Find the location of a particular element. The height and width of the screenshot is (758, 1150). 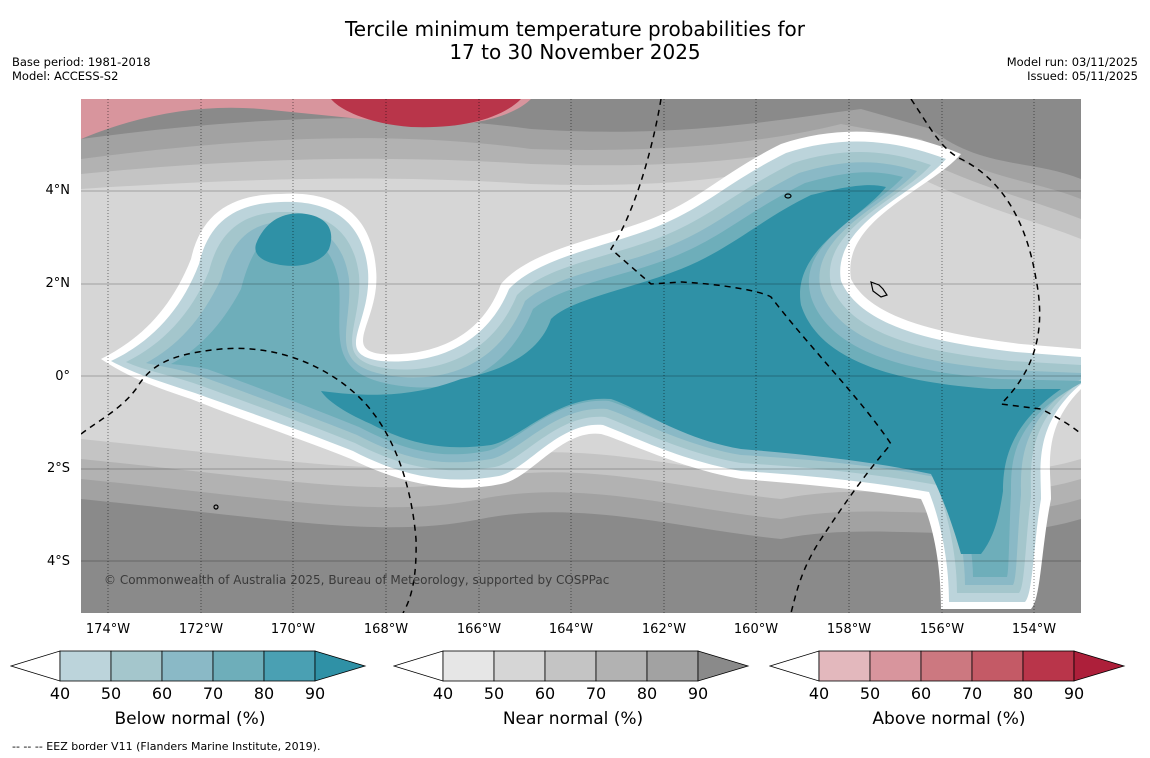

colorbar-near-normal is located at coordinates (571, 666).